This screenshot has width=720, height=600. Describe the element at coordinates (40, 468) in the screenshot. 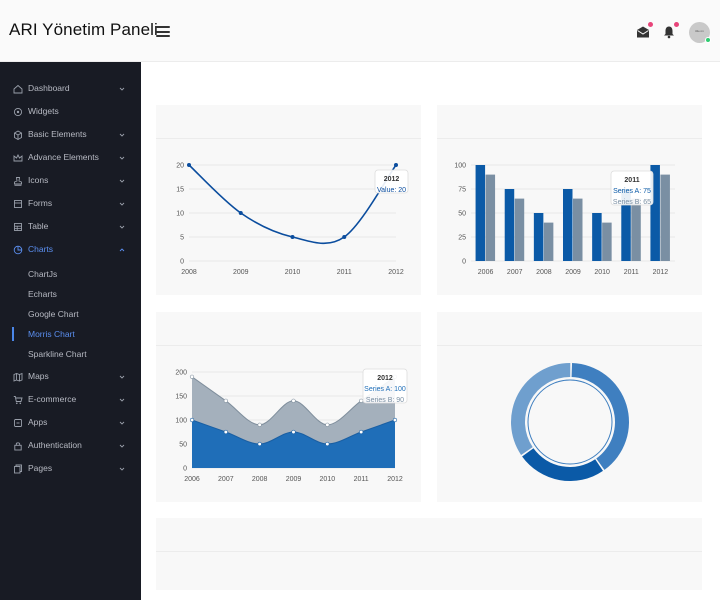

I see `sidebar-item-label: Pages` at that location.